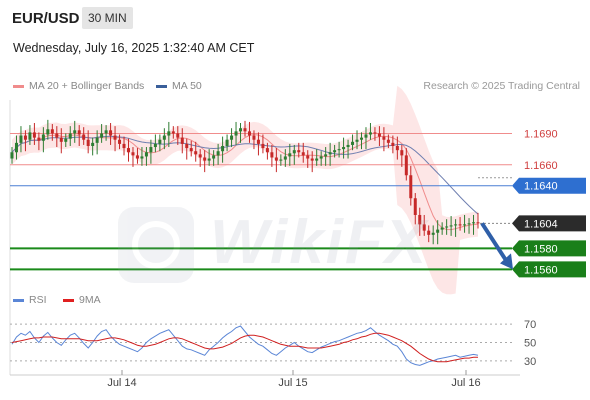 The image size is (590, 400). What do you see at coordinates (18, 300) in the screenshot?
I see `rsi-swatch` at bounding box center [18, 300].